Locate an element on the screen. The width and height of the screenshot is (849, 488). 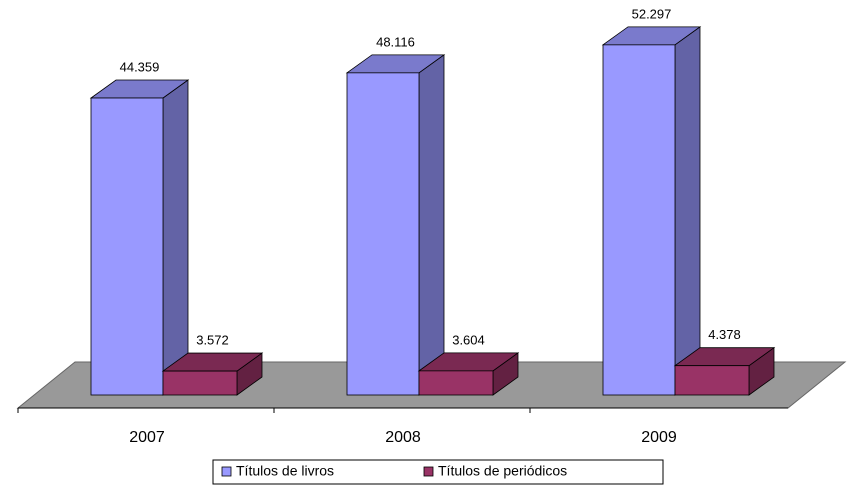
legend-label: Títulos de livros is located at coordinates (285, 471).